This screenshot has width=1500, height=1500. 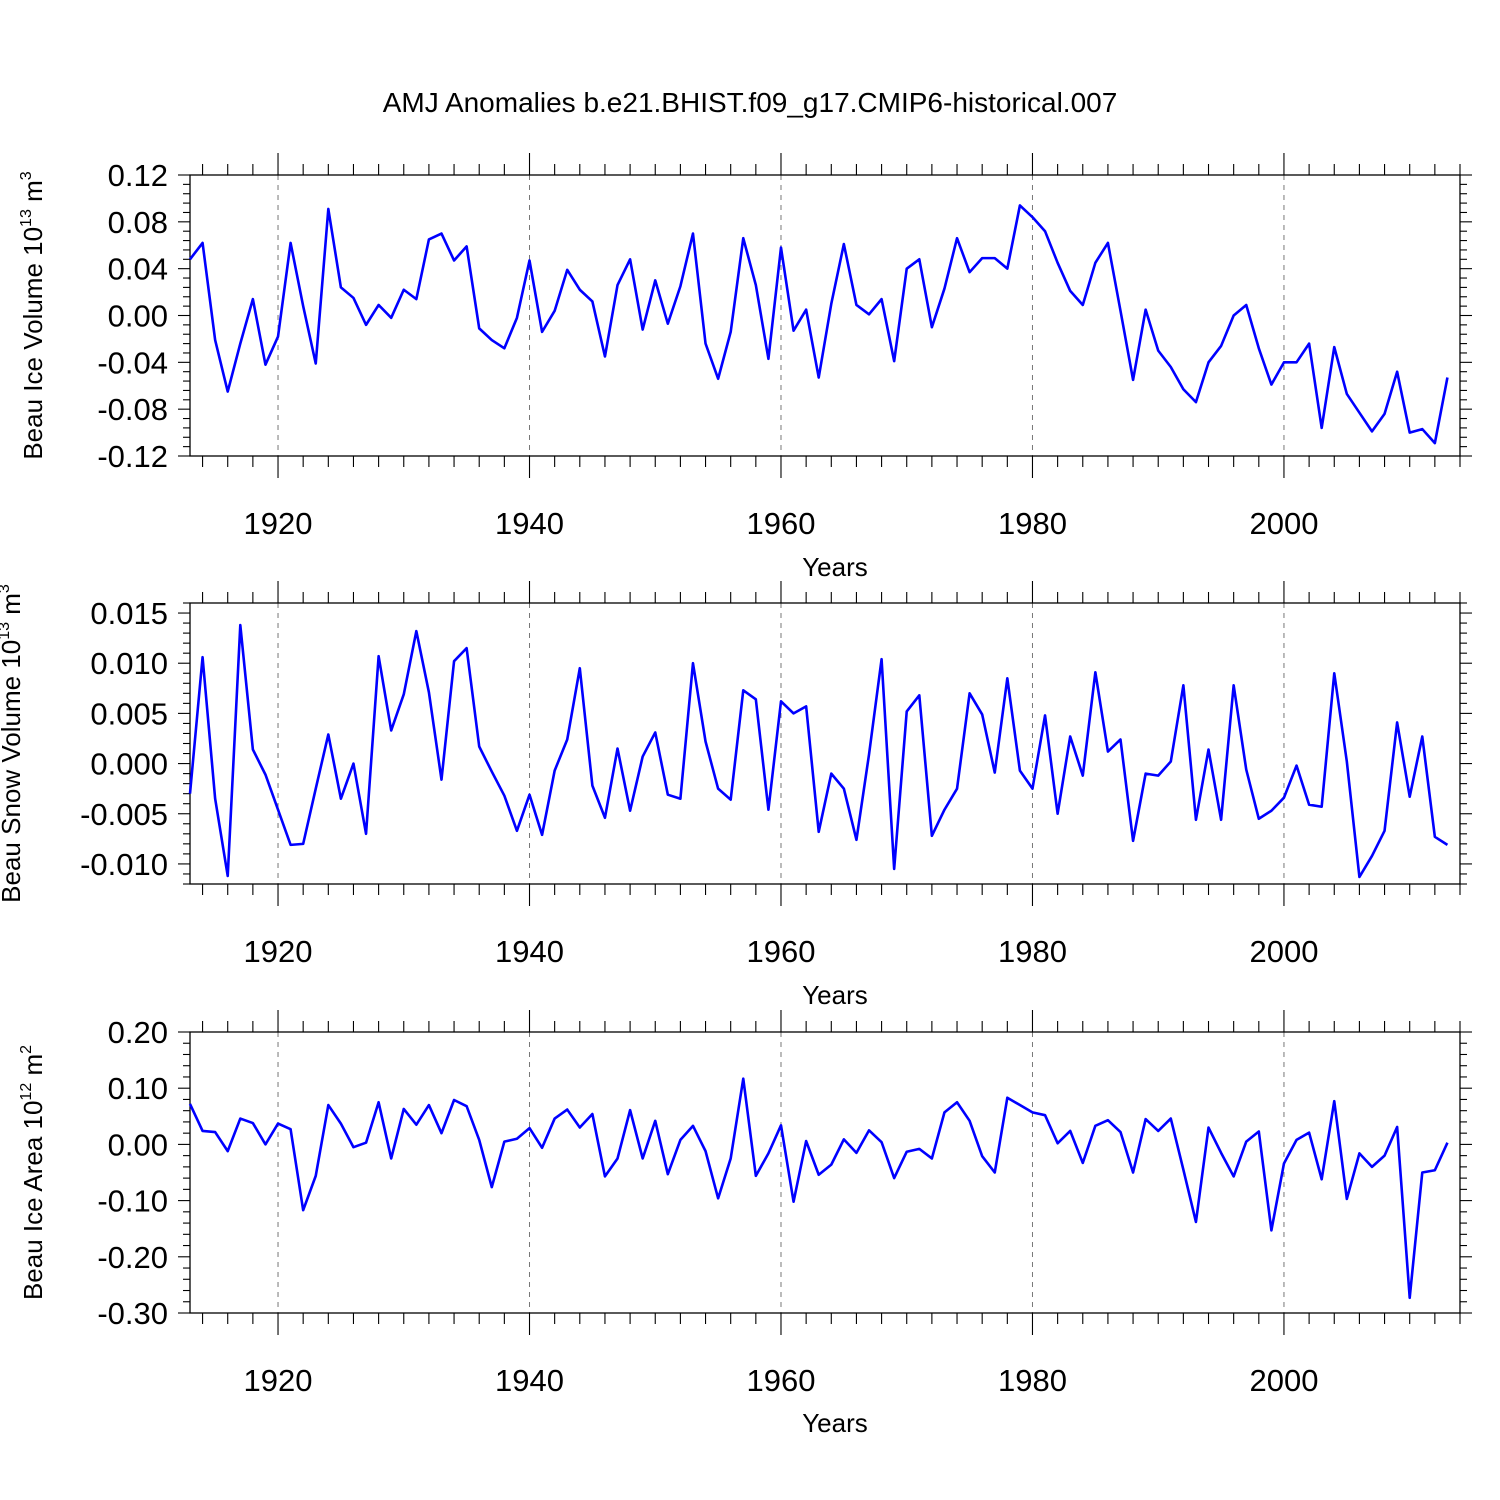 What do you see at coordinates (132, 362) in the screenshot?
I see `y-tick-label: -0.04` at bounding box center [132, 362].